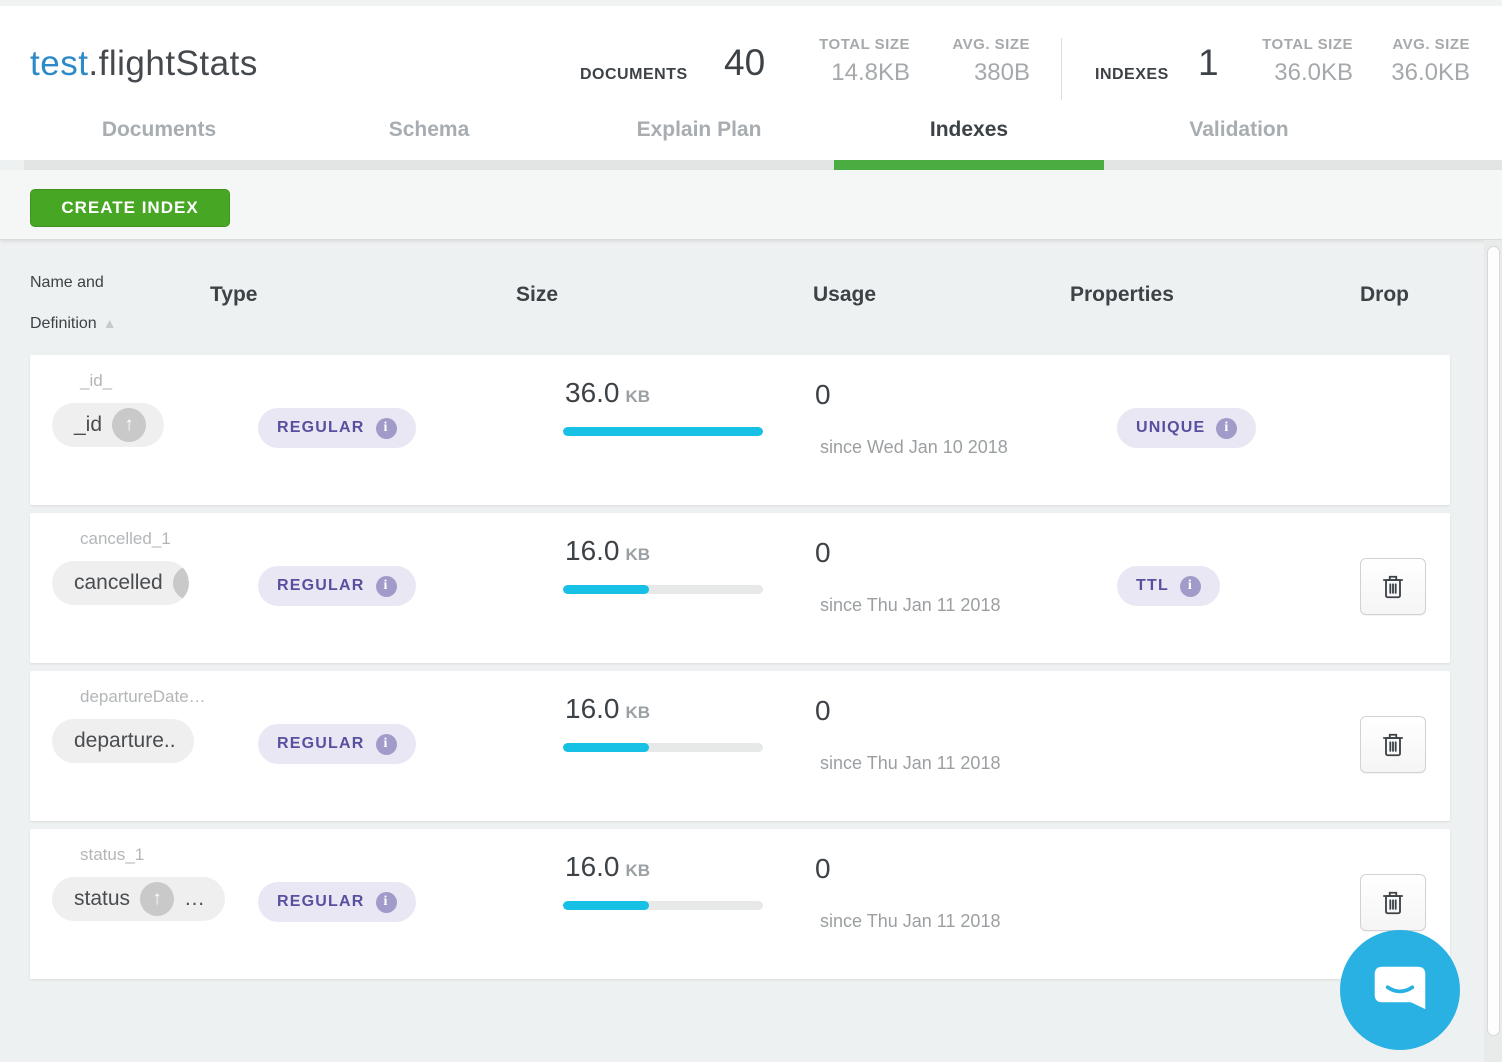 The height and width of the screenshot is (1062, 1502). What do you see at coordinates (159, 129) in the screenshot?
I see `tab-label: Documents` at bounding box center [159, 129].